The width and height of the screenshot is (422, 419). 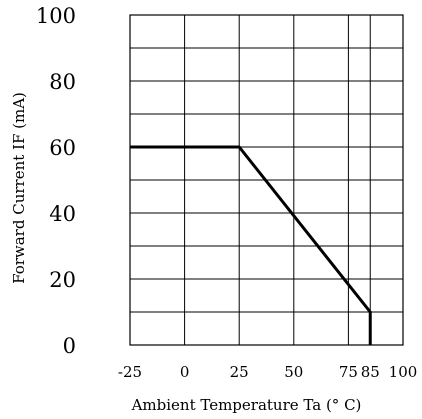 I want to click on x-tick-label: 25, so click(x=239, y=372).